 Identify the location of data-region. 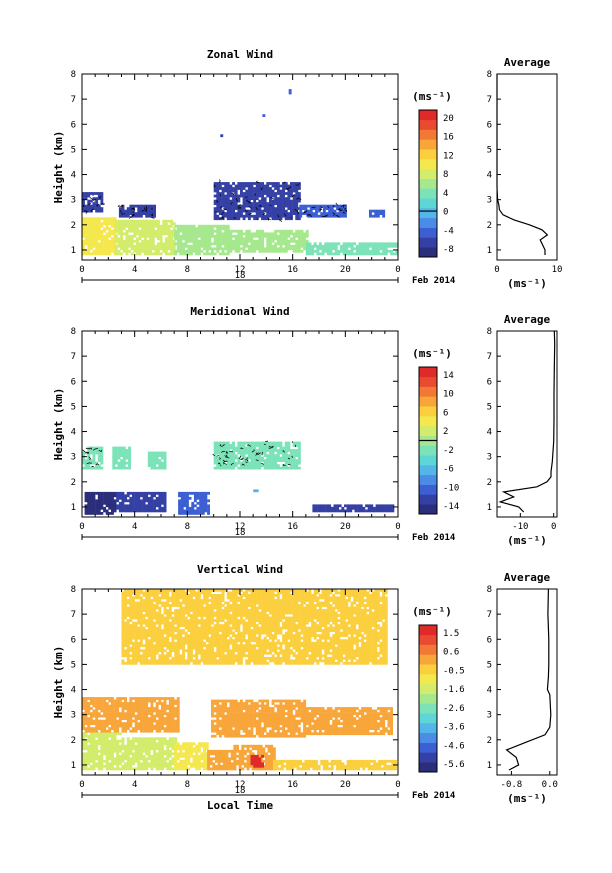
(352, 249).